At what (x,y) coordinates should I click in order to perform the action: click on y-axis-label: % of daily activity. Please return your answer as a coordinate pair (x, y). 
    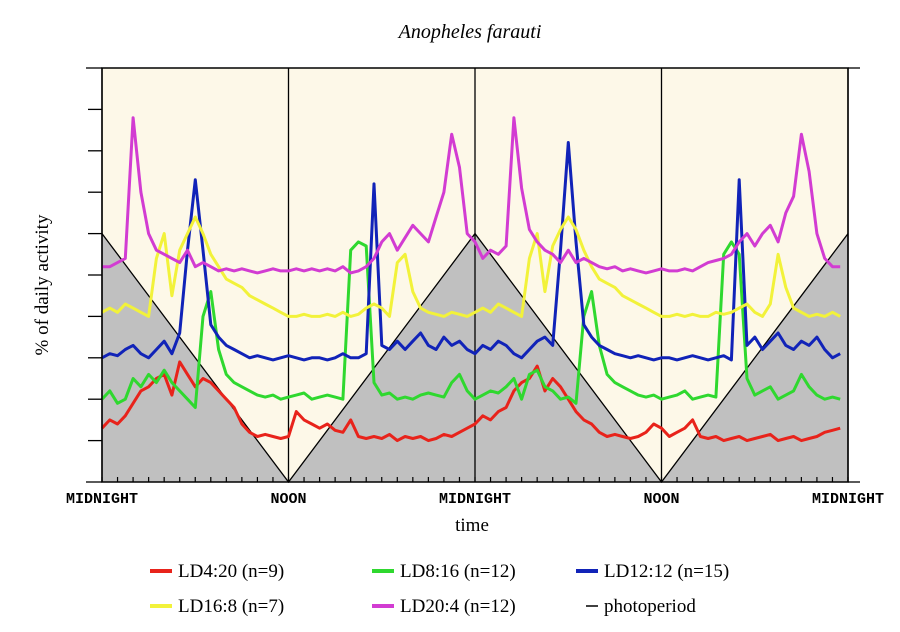
    Looking at the image, I should click on (42, 284).